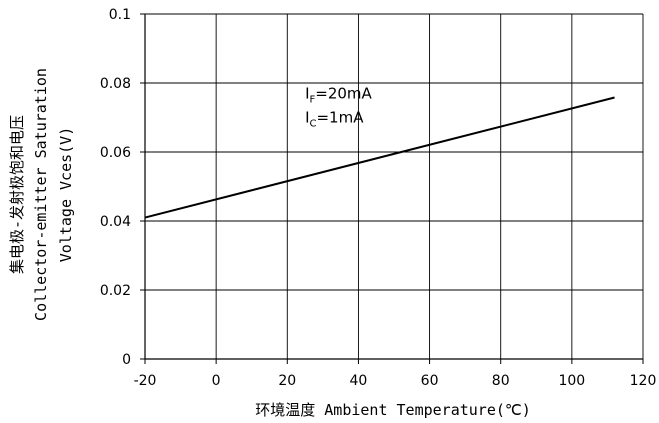 The image size is (659, 423). Describe the element at coordinates (115, 291) in the screenshot. I see `y-tick-label: 0.02` at that location.